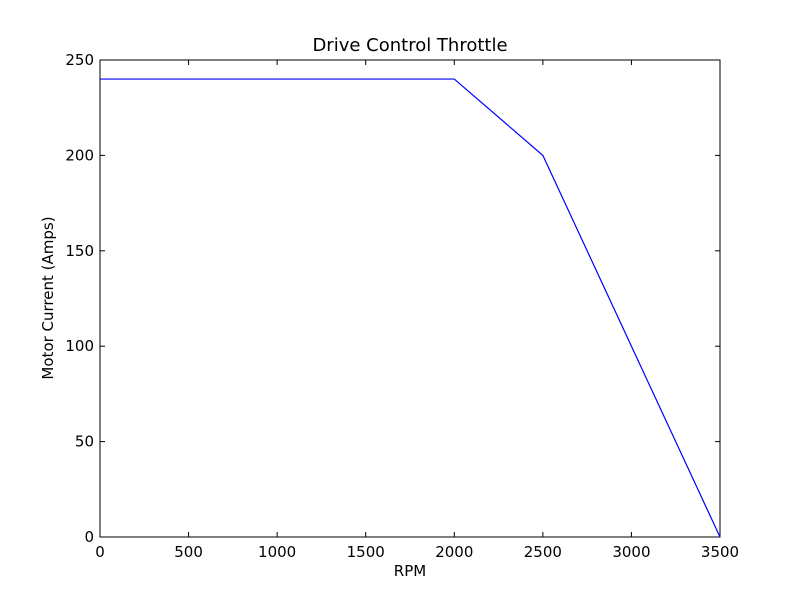 Image resolution: width=800 pixels, height=597 pixels. I want to click on chart-title: Drive Control Throttle, so click(409, 45).